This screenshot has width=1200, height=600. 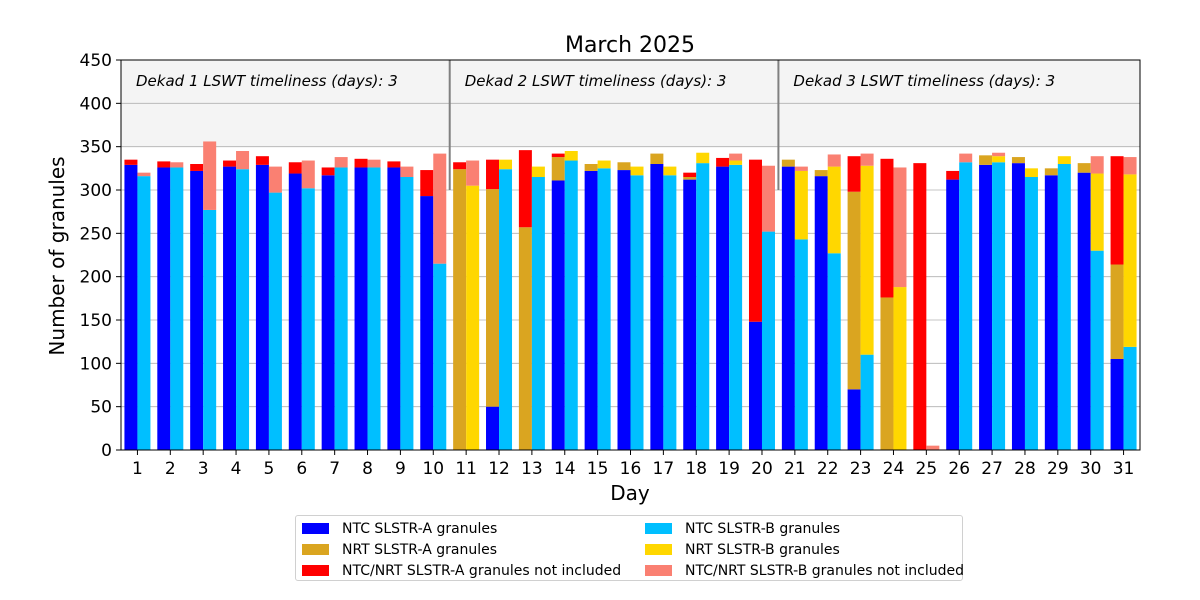 What do you see at coordinates (420, 529) in the screenshot?
I see `legend-label: NTC SLSTR-A granules` at bounding box center [420, 529].